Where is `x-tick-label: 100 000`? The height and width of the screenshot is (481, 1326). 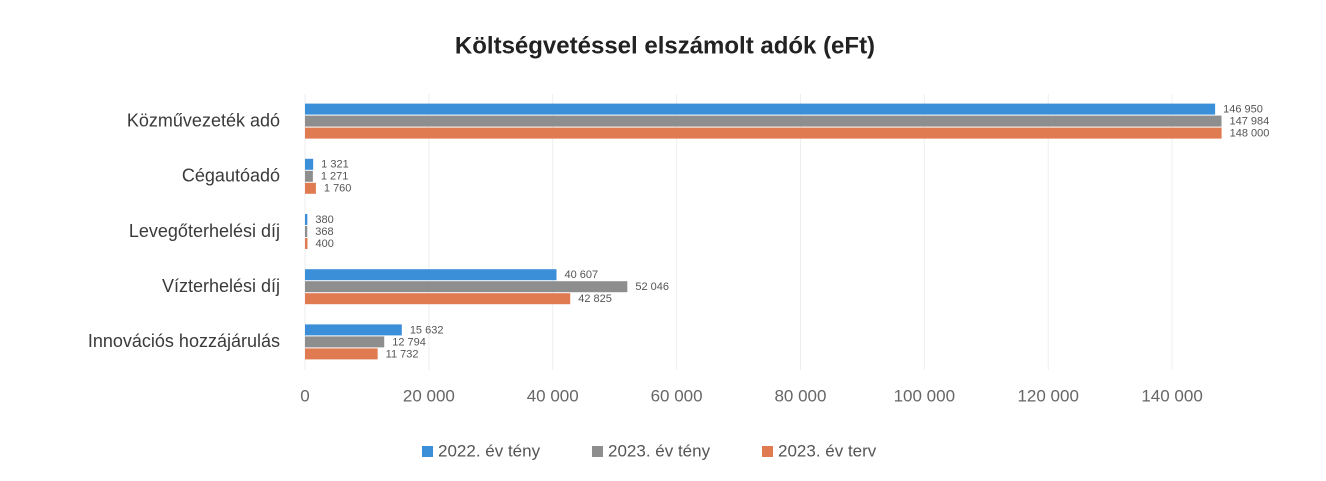 x-tick-label: 100 000 is located at coordinates (924, 395).